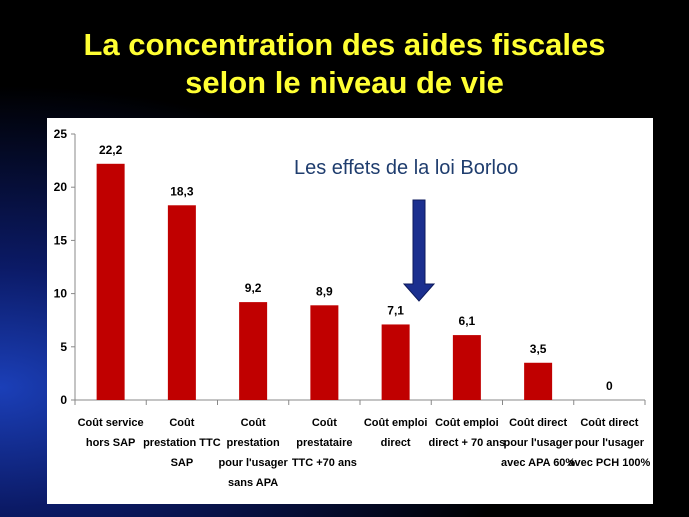 The image size is (689, 517). What do you see at coordinates (396, 443) in the screenshot?
I see `category-label-line: direct` at bounding box center [396, 443].